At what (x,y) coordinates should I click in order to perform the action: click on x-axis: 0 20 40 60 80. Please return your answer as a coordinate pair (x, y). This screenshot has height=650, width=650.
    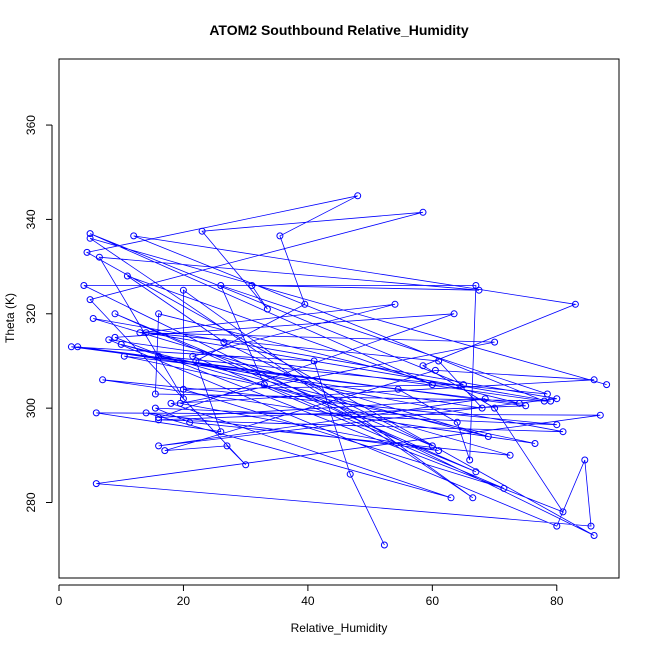
    Looking at the image, I should click on (310, 596).